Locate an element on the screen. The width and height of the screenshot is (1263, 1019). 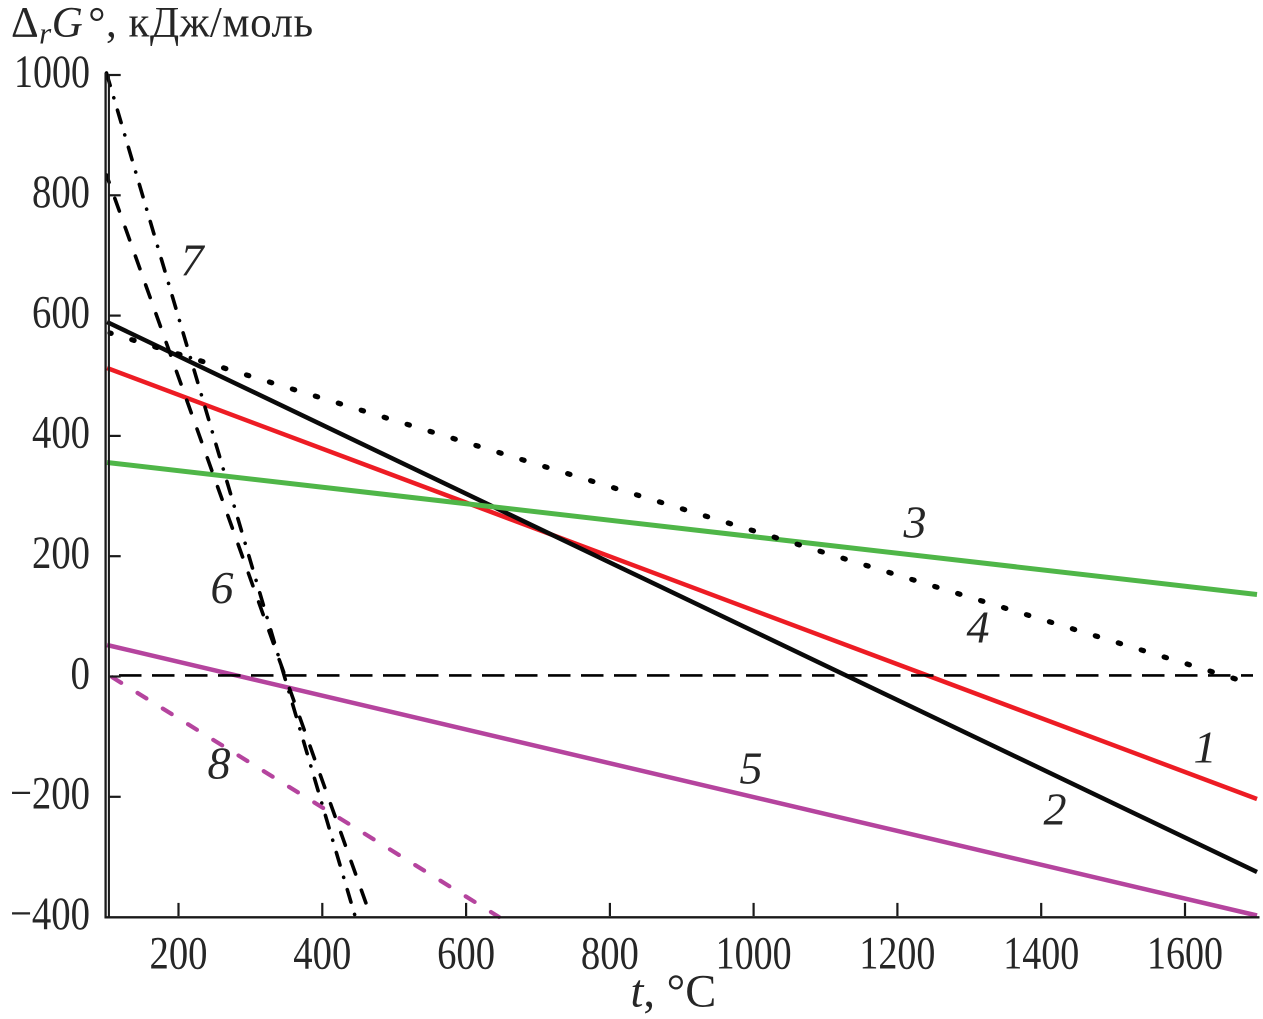
svg-text: −400 is located at coordinates (50, 914).